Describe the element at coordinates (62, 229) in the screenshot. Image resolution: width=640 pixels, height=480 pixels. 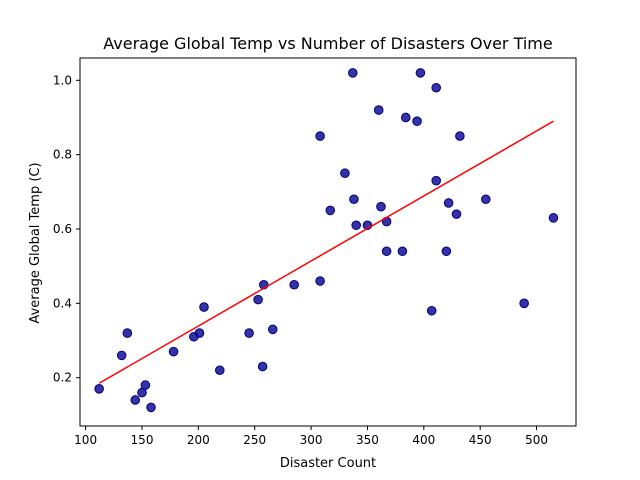
I see `y-tick-label: 0.6` at that location.